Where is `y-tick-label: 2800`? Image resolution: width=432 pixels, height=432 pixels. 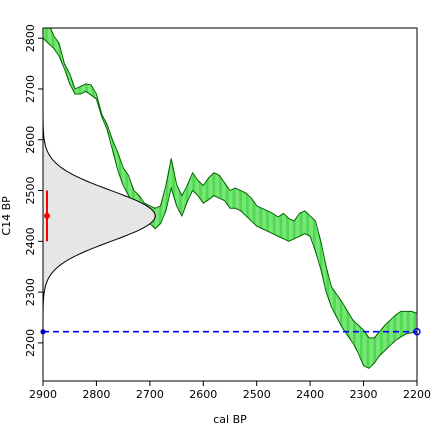
y-tick-label: 2800 is located at coordinates (30, 38).